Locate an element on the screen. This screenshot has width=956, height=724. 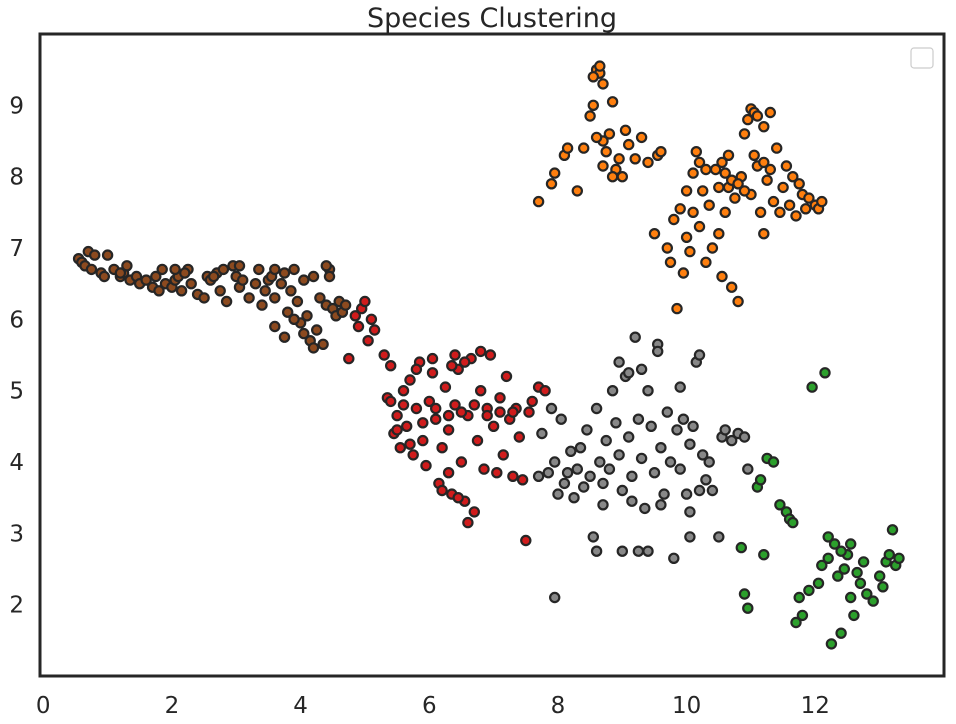
y-tick-label: 8 is located at coordinates (16, 178).